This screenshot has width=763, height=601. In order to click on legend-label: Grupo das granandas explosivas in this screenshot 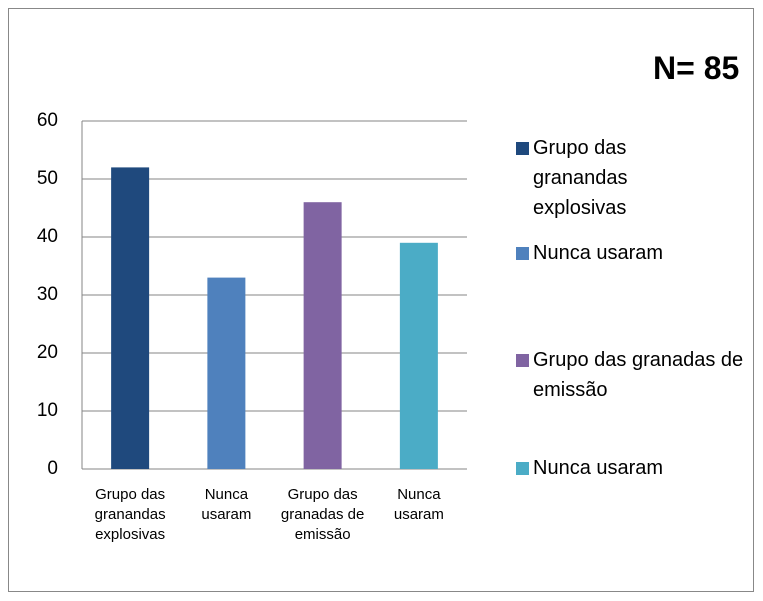, I will do `click(580, 178)`.